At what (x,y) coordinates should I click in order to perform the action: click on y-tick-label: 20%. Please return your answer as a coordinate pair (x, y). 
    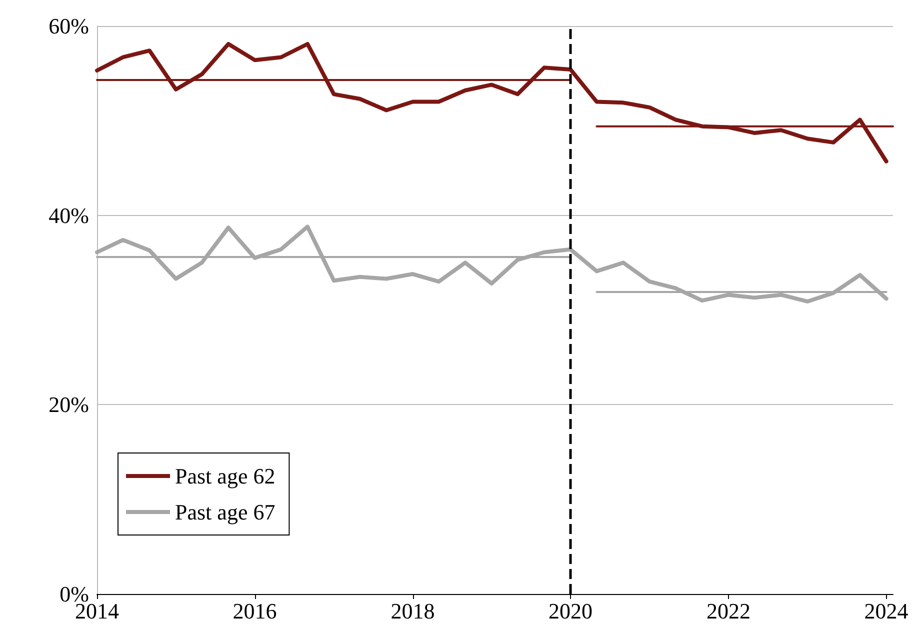
    Looking at the image, I should click on (68, 405).